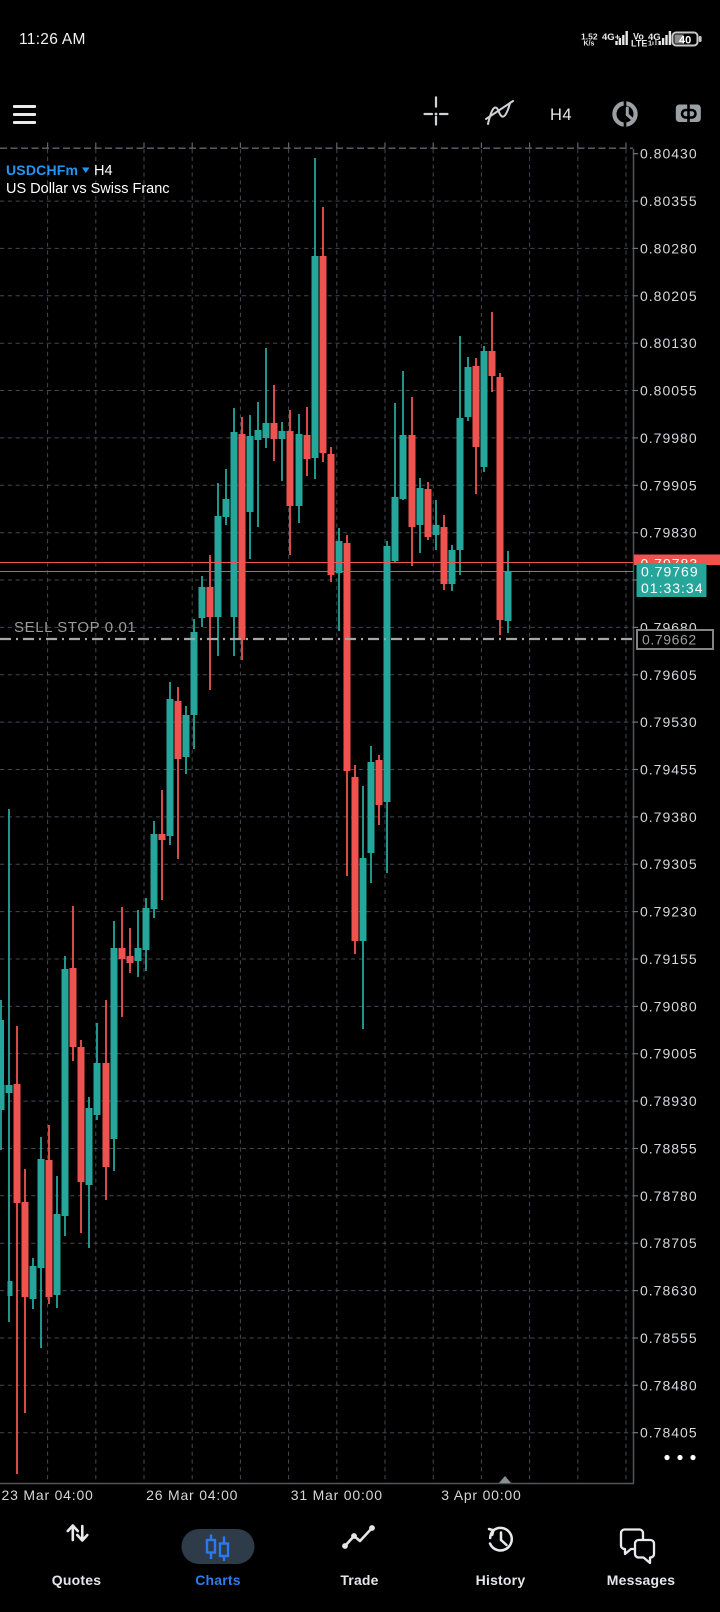 The width and height of the screenshot is (720, 1612). Describe the element at coordinates (669, 343) in the screenshot. I see `svg-text: 0.80130` at that location.